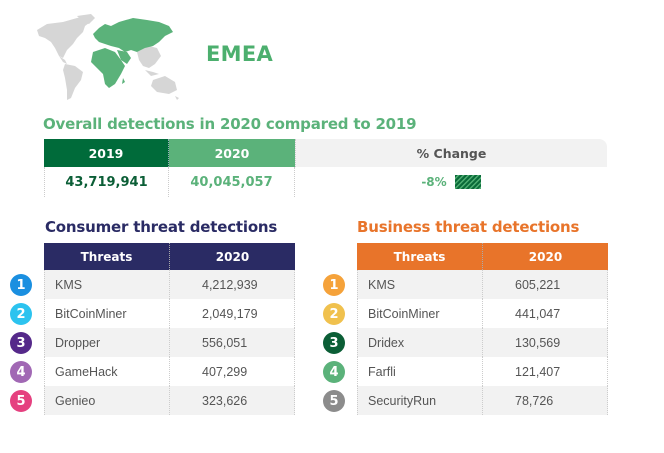 The height and width of the screenshot is (453, 664). What do you see at coordinates (240, 54) in the screenshot?
I see `region-title: EMEA` at bounding box center [240, 54].